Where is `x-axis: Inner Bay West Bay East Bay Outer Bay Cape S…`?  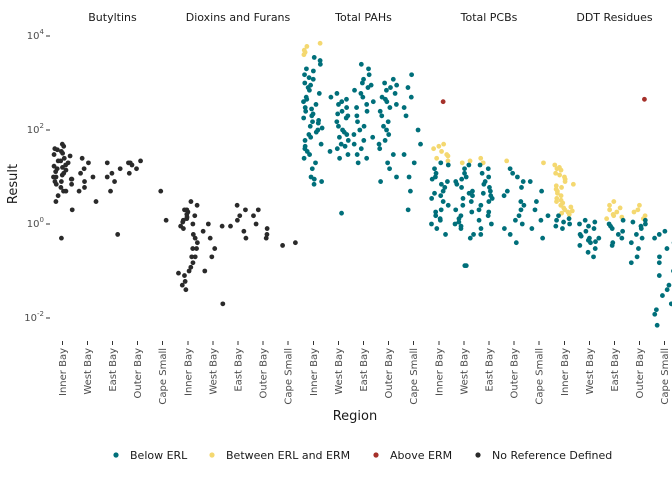 x-axis: Inner Bay West Bay East Bay Outer Bay Cape S… is located at coordinates (364, 373).